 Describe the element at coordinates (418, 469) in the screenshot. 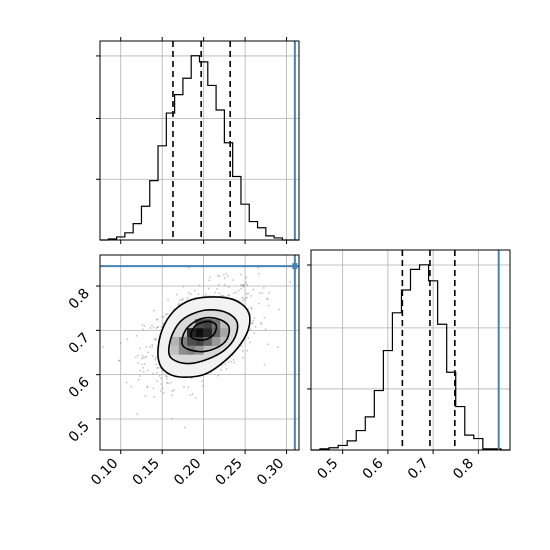

I see `p1-x-tick-label-2: 0.7` at that location.